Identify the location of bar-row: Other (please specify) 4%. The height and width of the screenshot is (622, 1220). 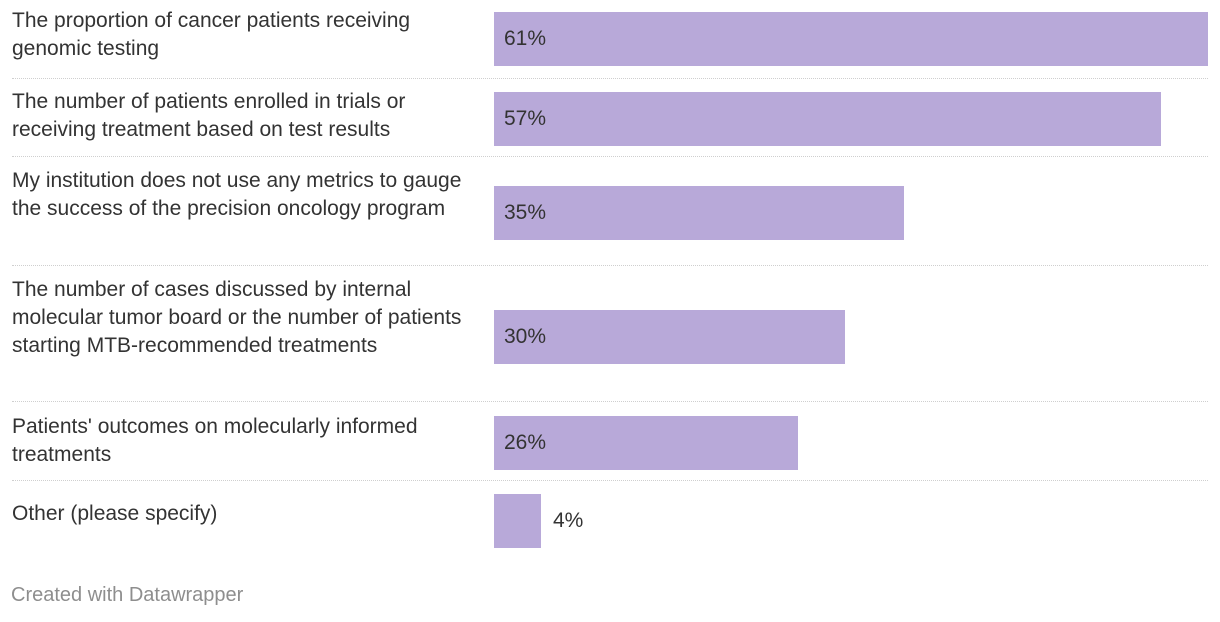
(610, 515).